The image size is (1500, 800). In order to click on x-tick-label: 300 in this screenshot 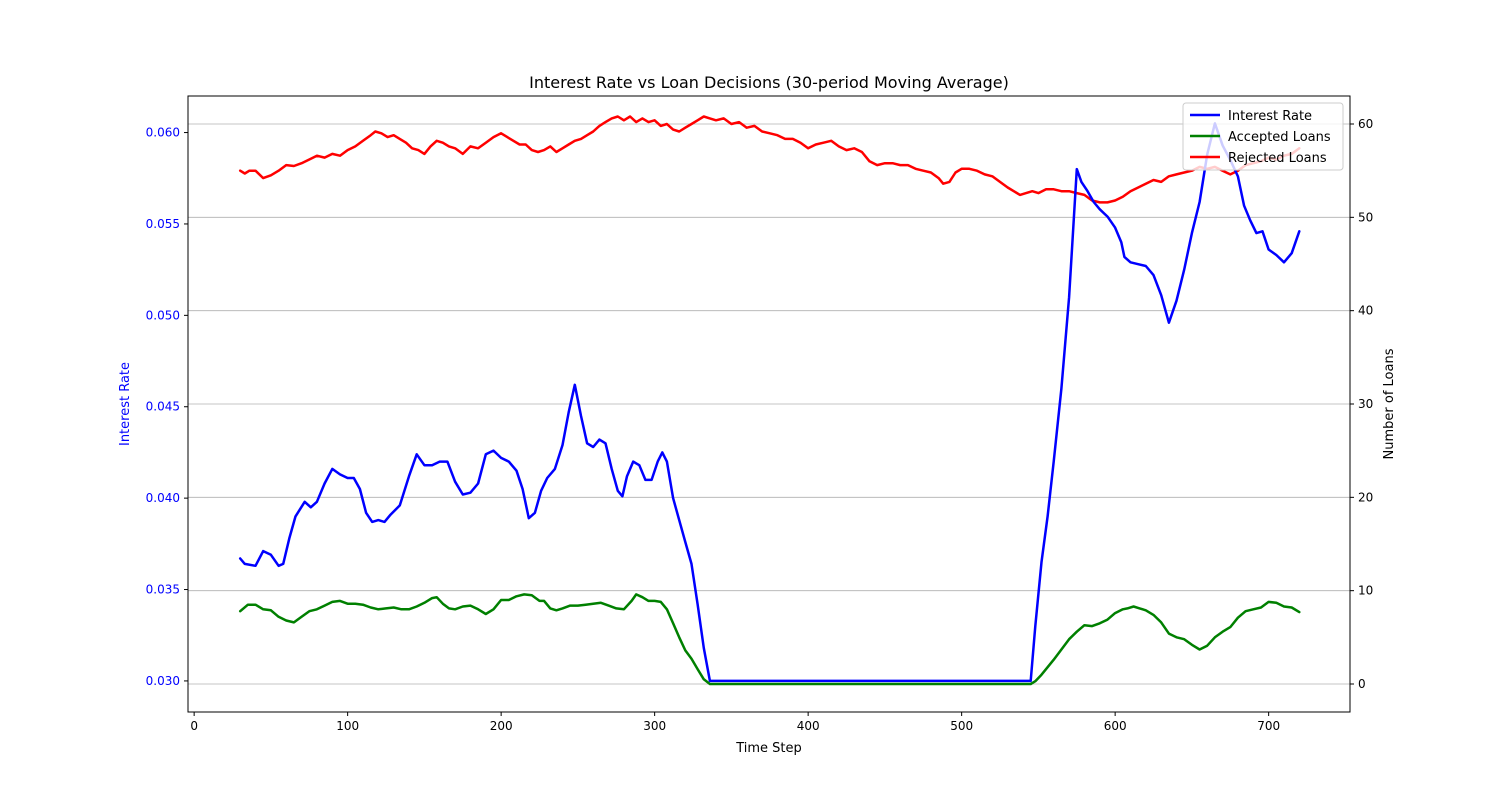, I will do `click(654, 726)`.